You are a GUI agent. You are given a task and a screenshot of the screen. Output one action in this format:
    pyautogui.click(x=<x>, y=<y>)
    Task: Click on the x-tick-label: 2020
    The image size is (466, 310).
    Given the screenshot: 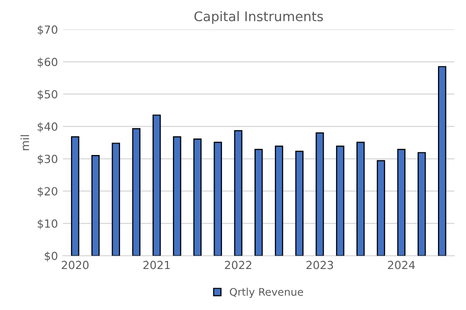 What is the action you would take?
    pyautogui.click(x=75, y=265)
    